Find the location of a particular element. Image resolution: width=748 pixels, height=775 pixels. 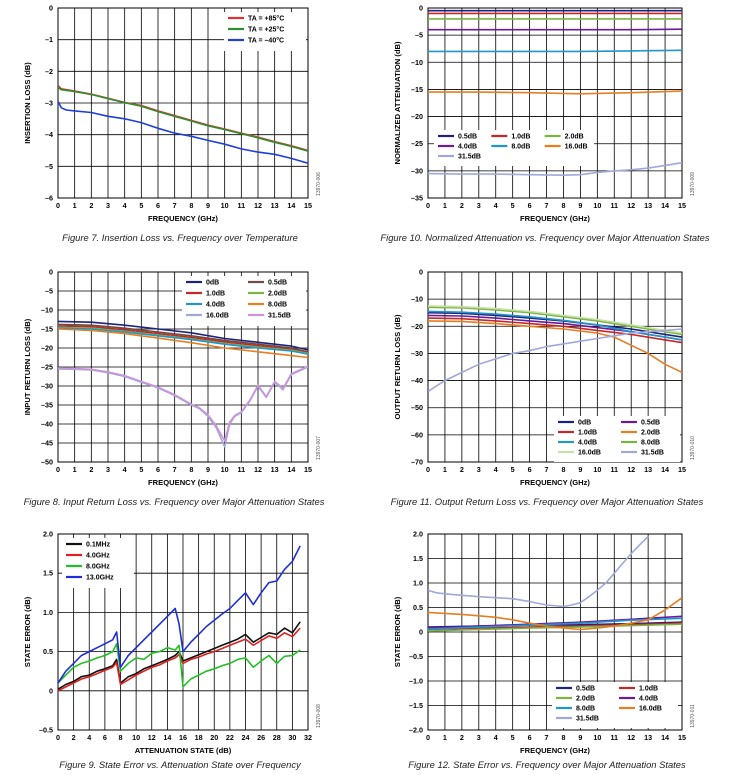

x-tick-label: 28 is located at coordinates (277, 737).